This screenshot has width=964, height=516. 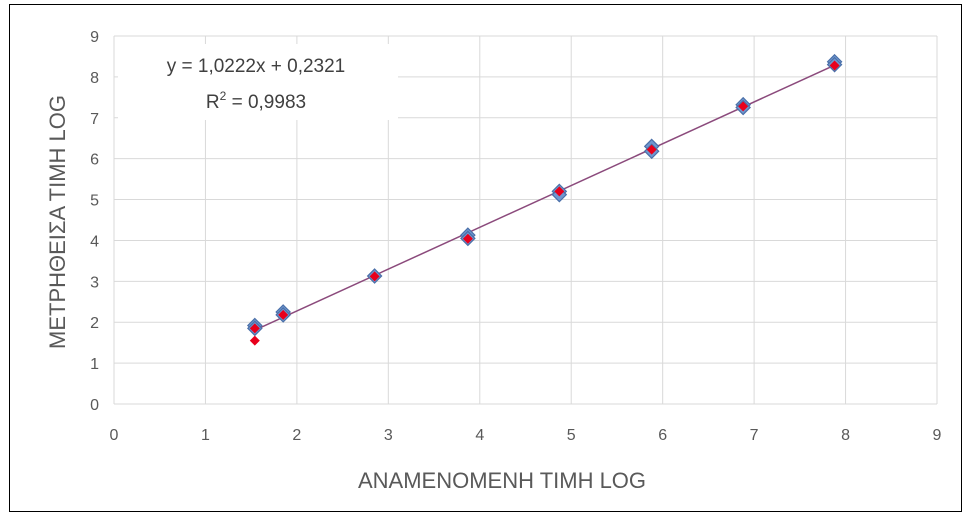 What do you see at coordinates (94, 241) in the screenshot?
I see `y-tick-label: 4` at bounding box center [94, 241].